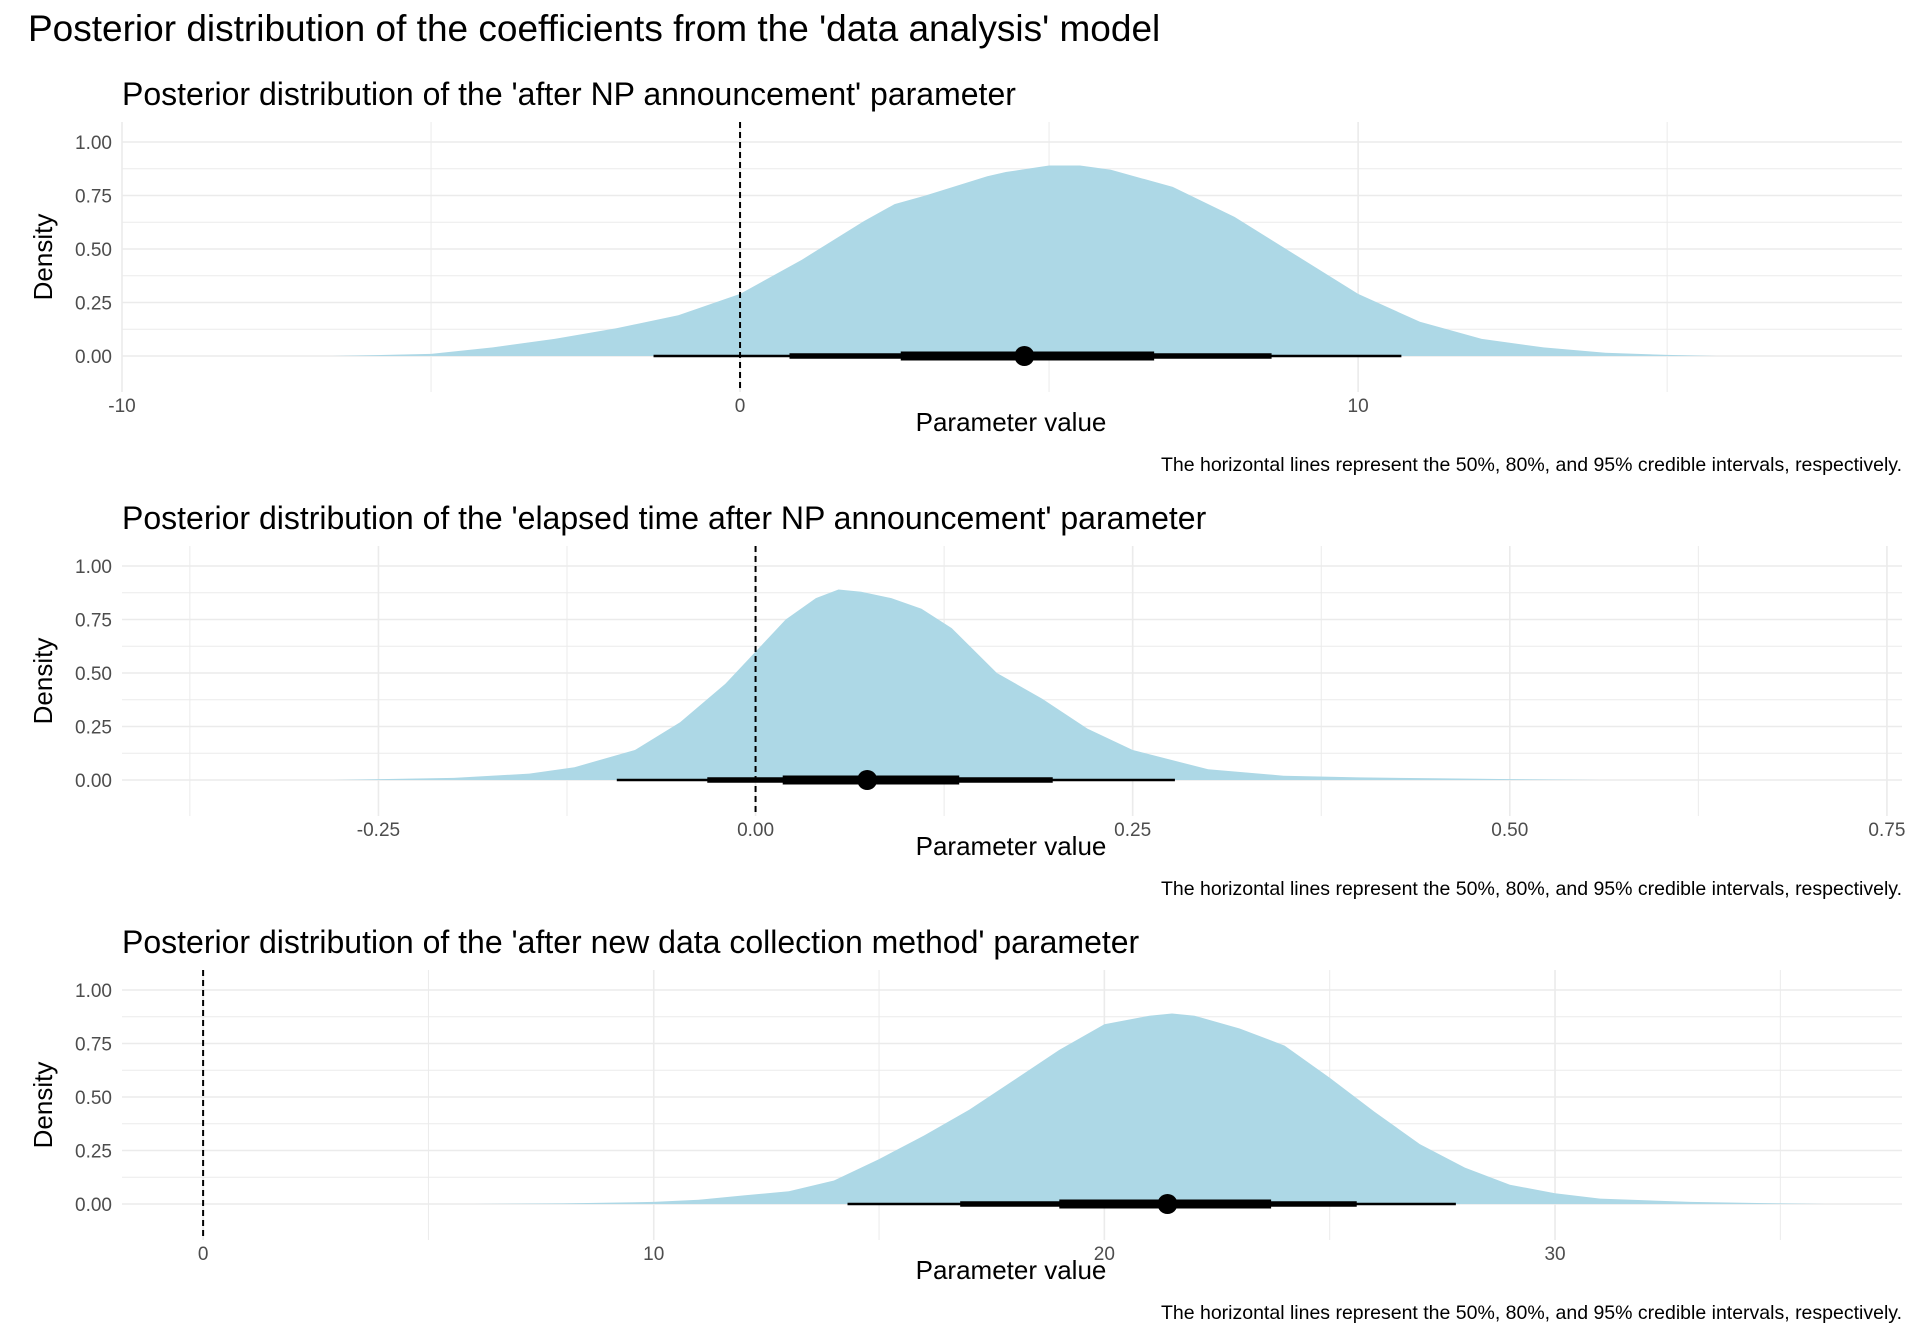 This screenshot has width=1920, height=1344. I want to click on x-tick-label: 0.25, so click(1132, 830).